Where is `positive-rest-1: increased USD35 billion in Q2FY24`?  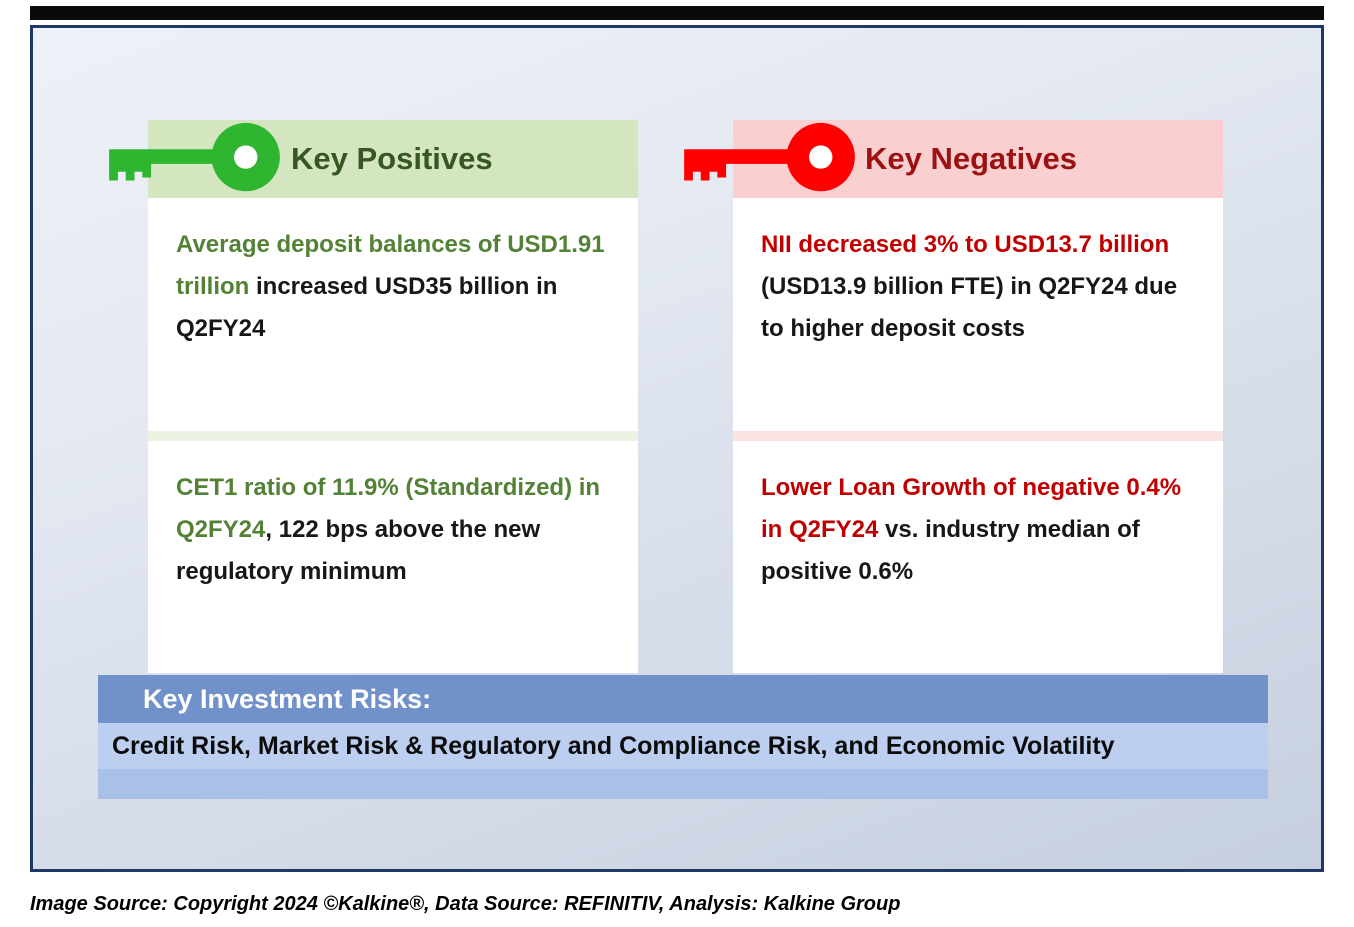
positive-rest-1: increased USD35 billion in Q2FY24 is located at coordinates (367, 307).